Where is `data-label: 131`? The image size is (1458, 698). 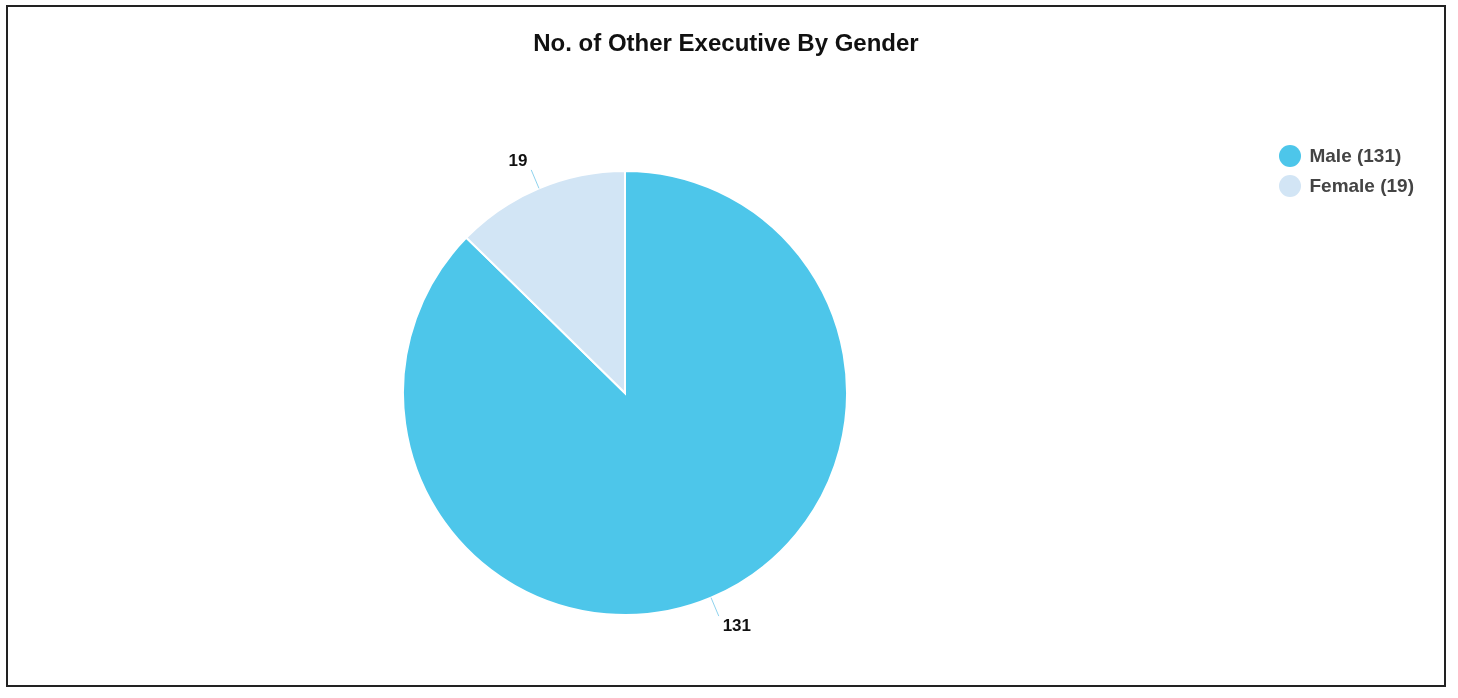 data-label: 131 is located at coordinates (737, 625).